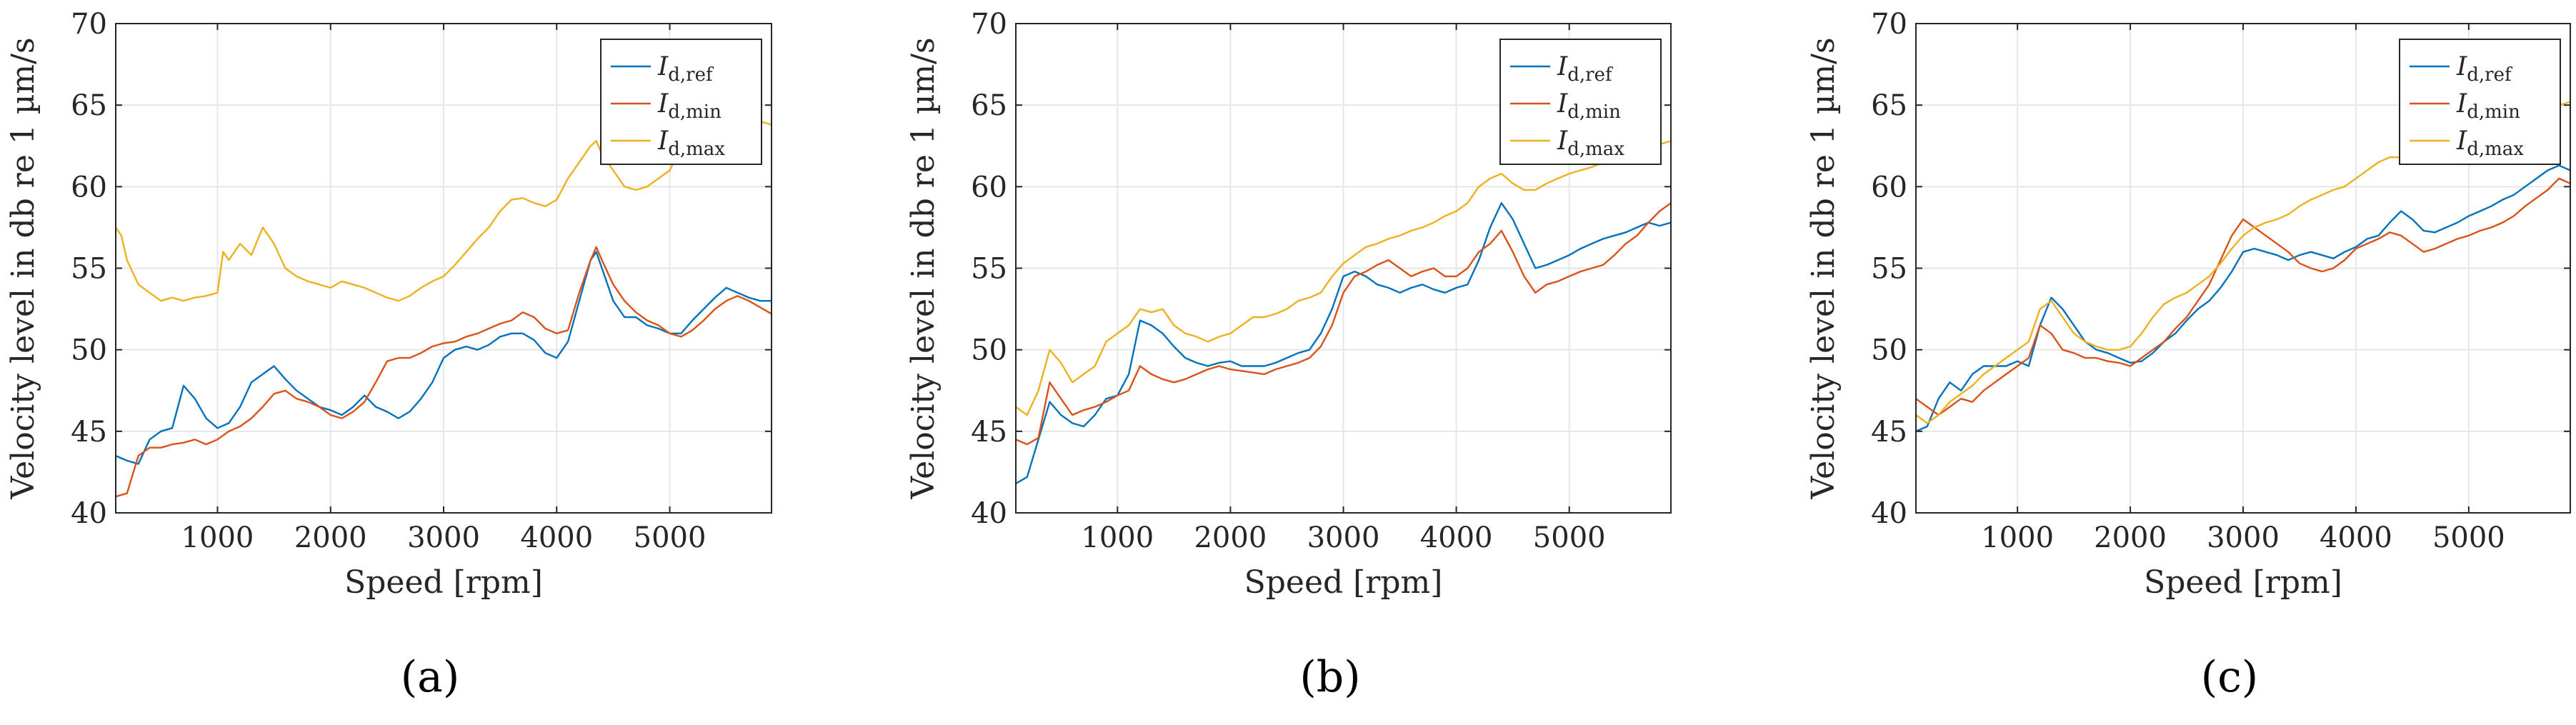 This screenshot has height=725, width=2576. I want to click on panel-label: (c), so click(2229, 677).